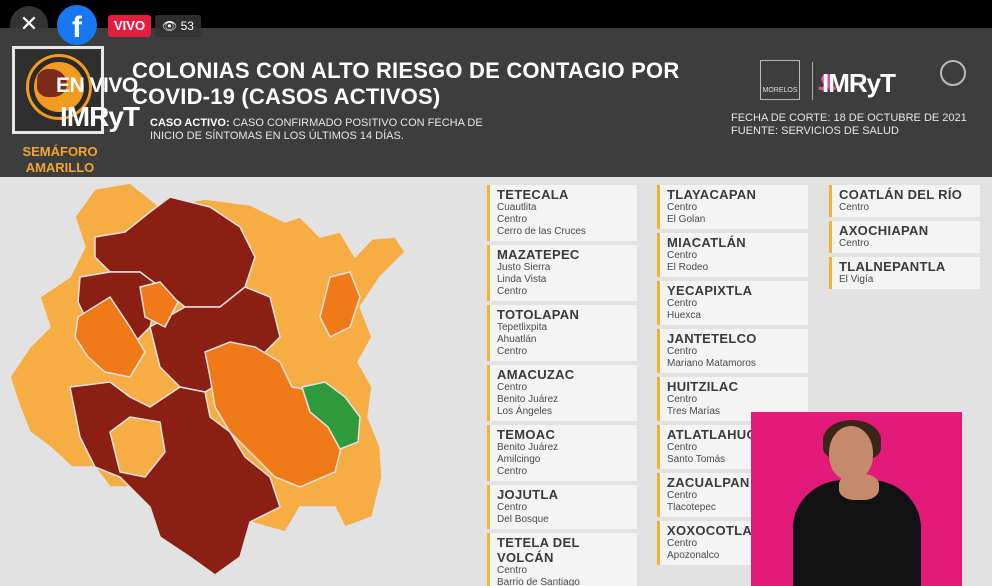 This screenshot has height=586, width=992. What do you see at coordinates (60, 167) in the screenshot?
I see `semaforo-line2: AMARILLO` at bounding box center [60, 167].